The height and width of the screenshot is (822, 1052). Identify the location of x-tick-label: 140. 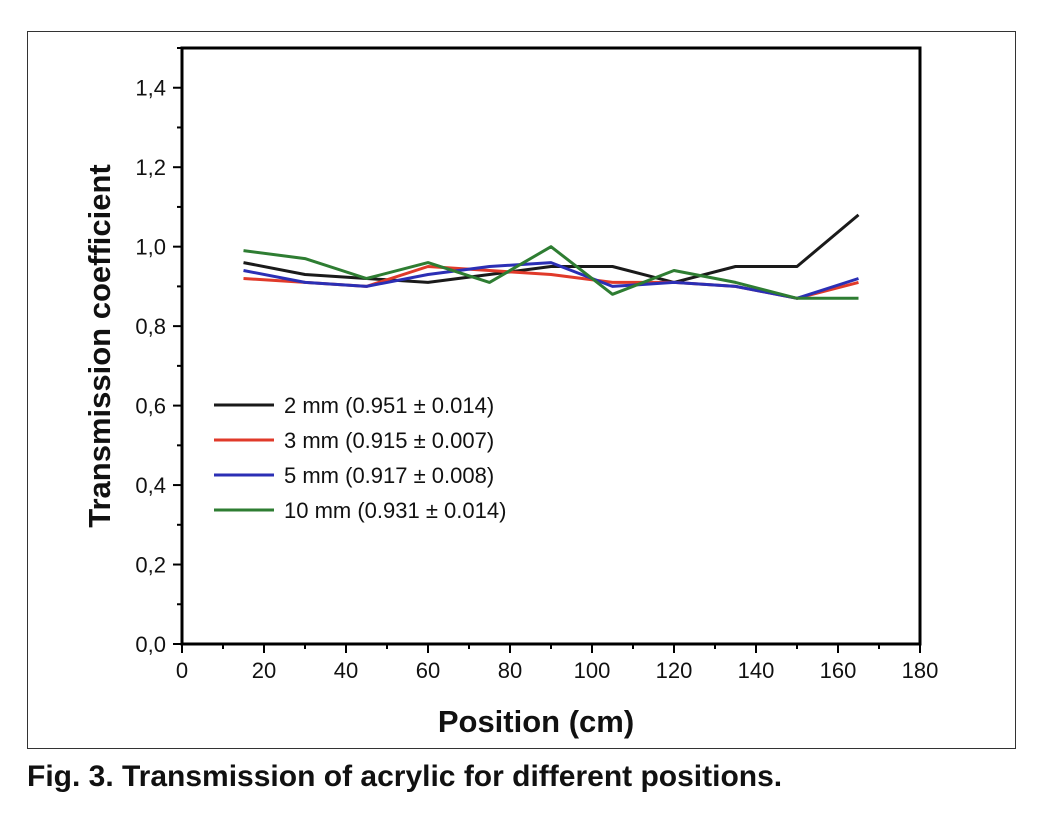
(756, 670).